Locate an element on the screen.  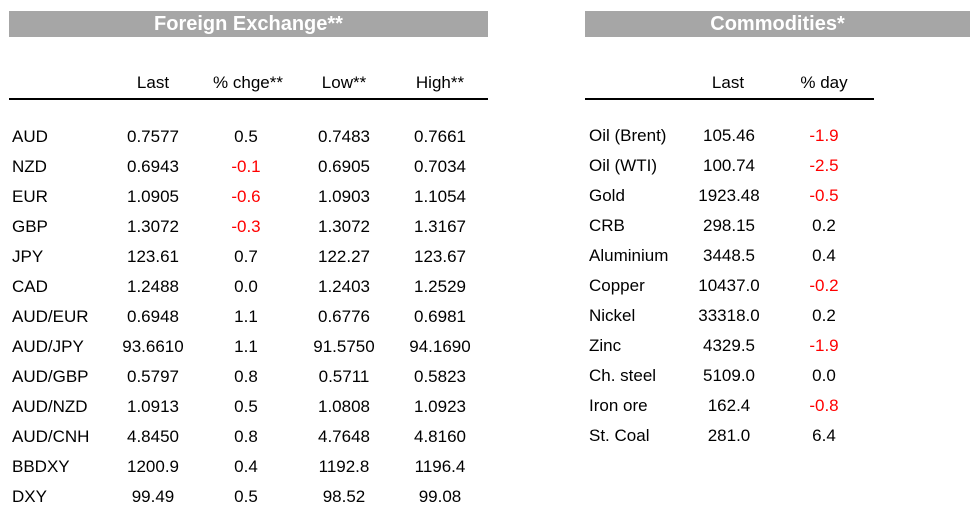
fx-currency-name: AUD/GBP is located at coordinates (50, 376).